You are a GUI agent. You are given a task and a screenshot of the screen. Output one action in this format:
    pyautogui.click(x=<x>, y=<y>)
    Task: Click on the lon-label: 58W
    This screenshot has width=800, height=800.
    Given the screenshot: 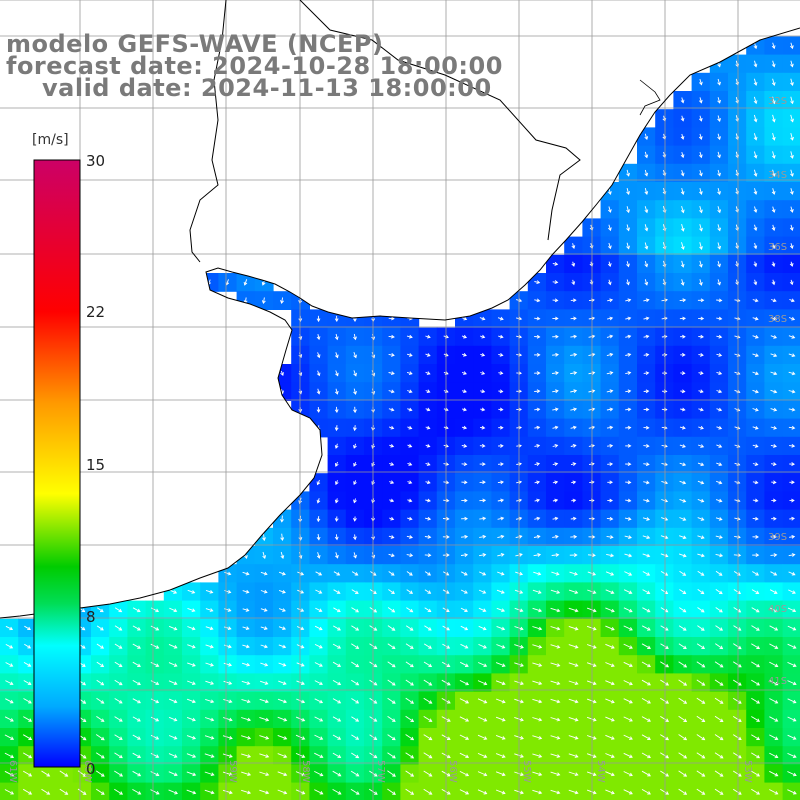 What is the action you would take?
    pyautogui.click(x=305, y=771)
    